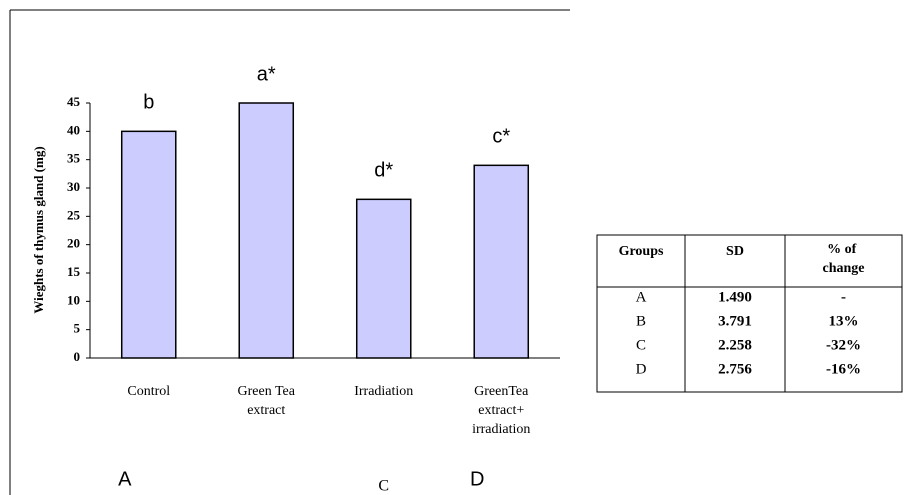 This screenshot has height=495, width=904. I want to click on y-tick-label: 10, so click(73, 299).